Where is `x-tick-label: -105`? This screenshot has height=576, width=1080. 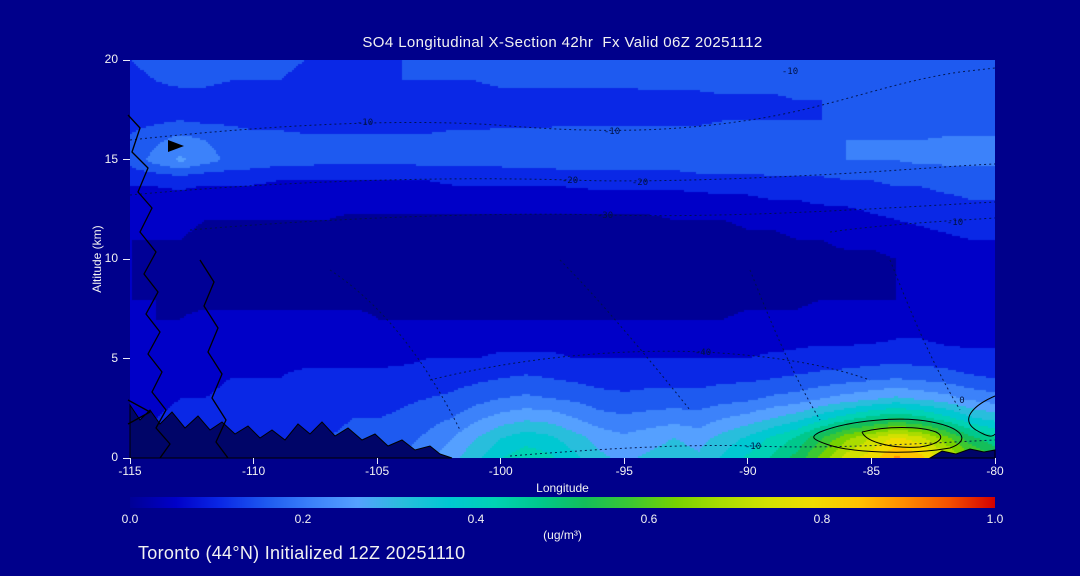
x-tick-label: -105 is located at coordinates (377, 471).